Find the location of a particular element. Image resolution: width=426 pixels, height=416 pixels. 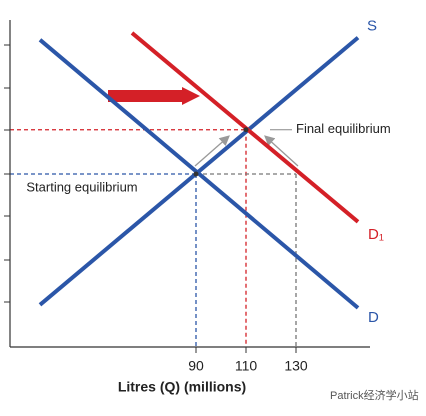

series-label: D is located at coordinates (373, 317).